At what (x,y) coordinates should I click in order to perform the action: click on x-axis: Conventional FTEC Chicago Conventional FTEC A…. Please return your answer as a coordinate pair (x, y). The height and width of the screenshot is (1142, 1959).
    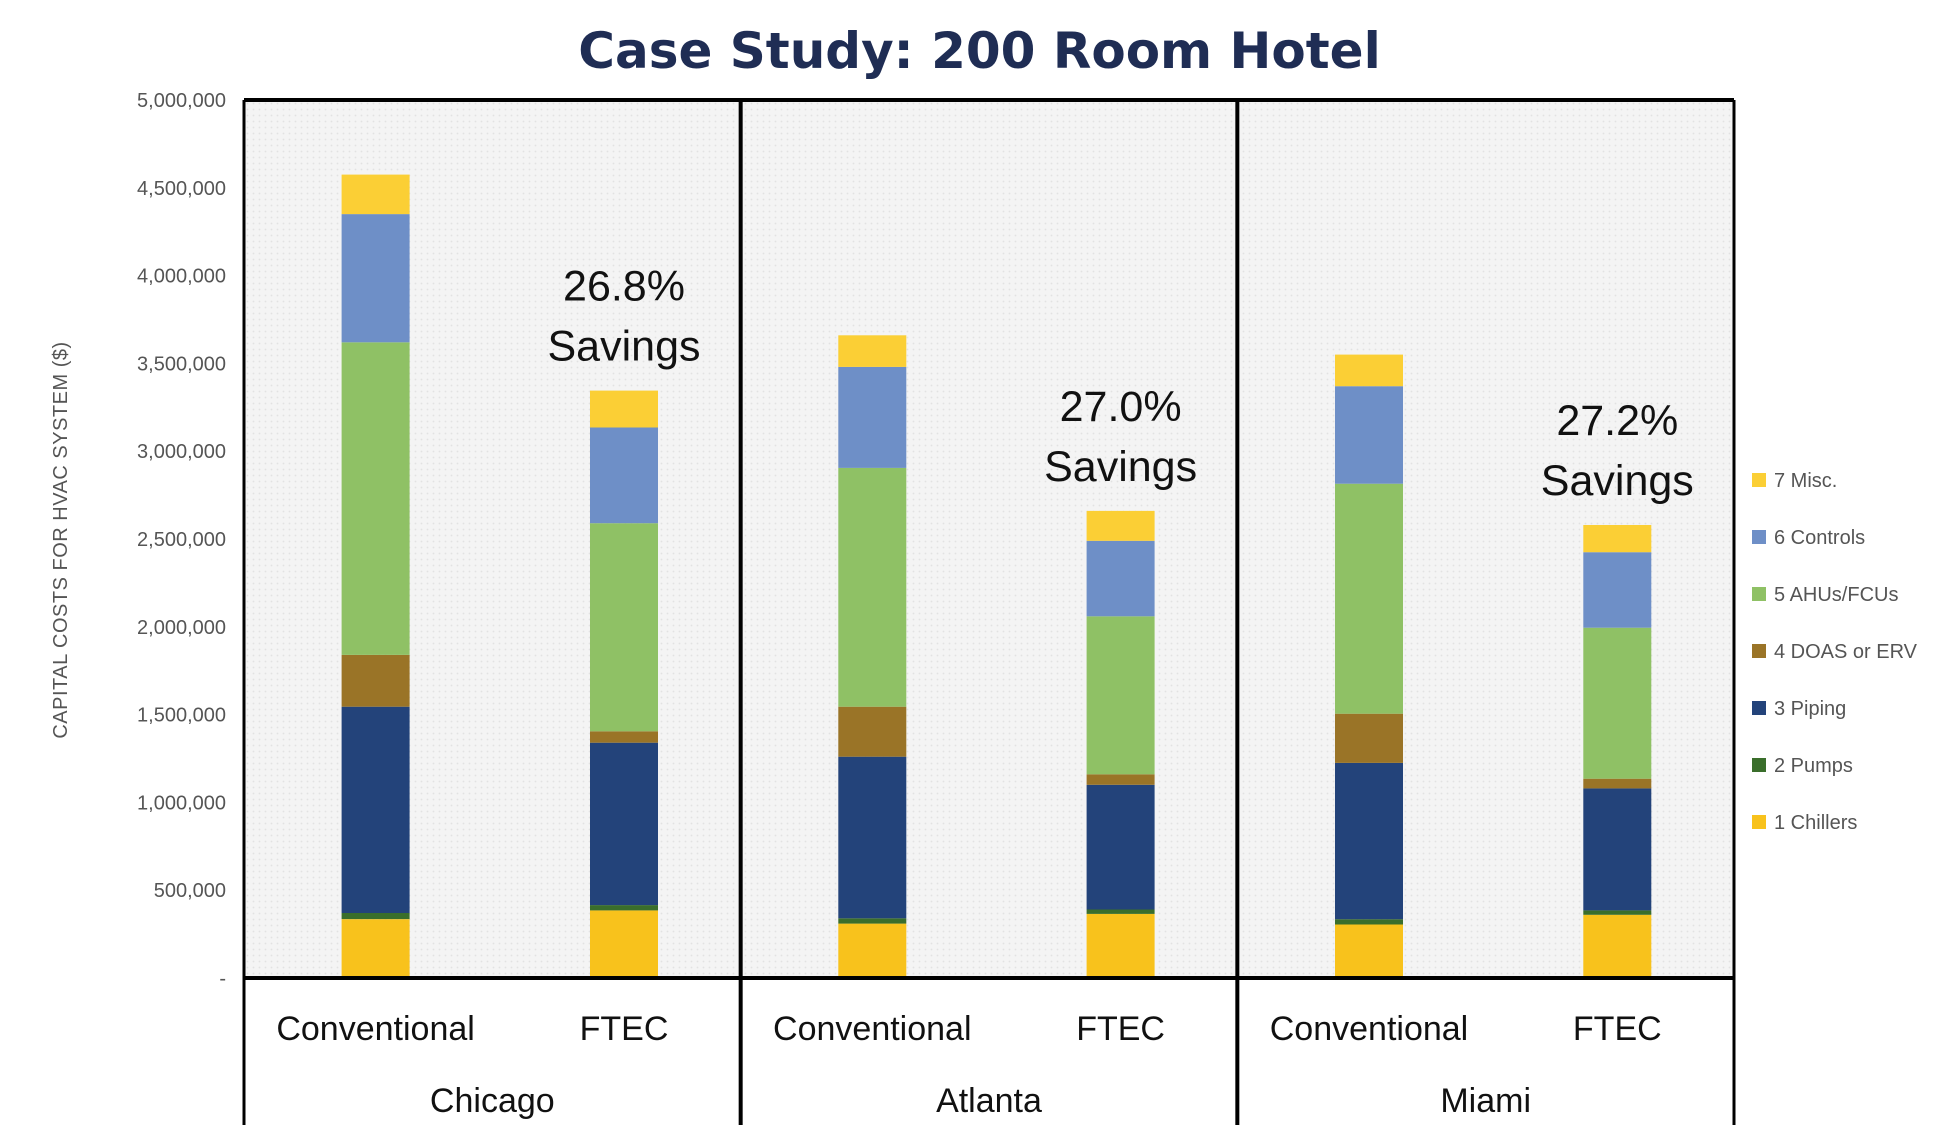
    Looking at the image, I should click on (968, 1065).